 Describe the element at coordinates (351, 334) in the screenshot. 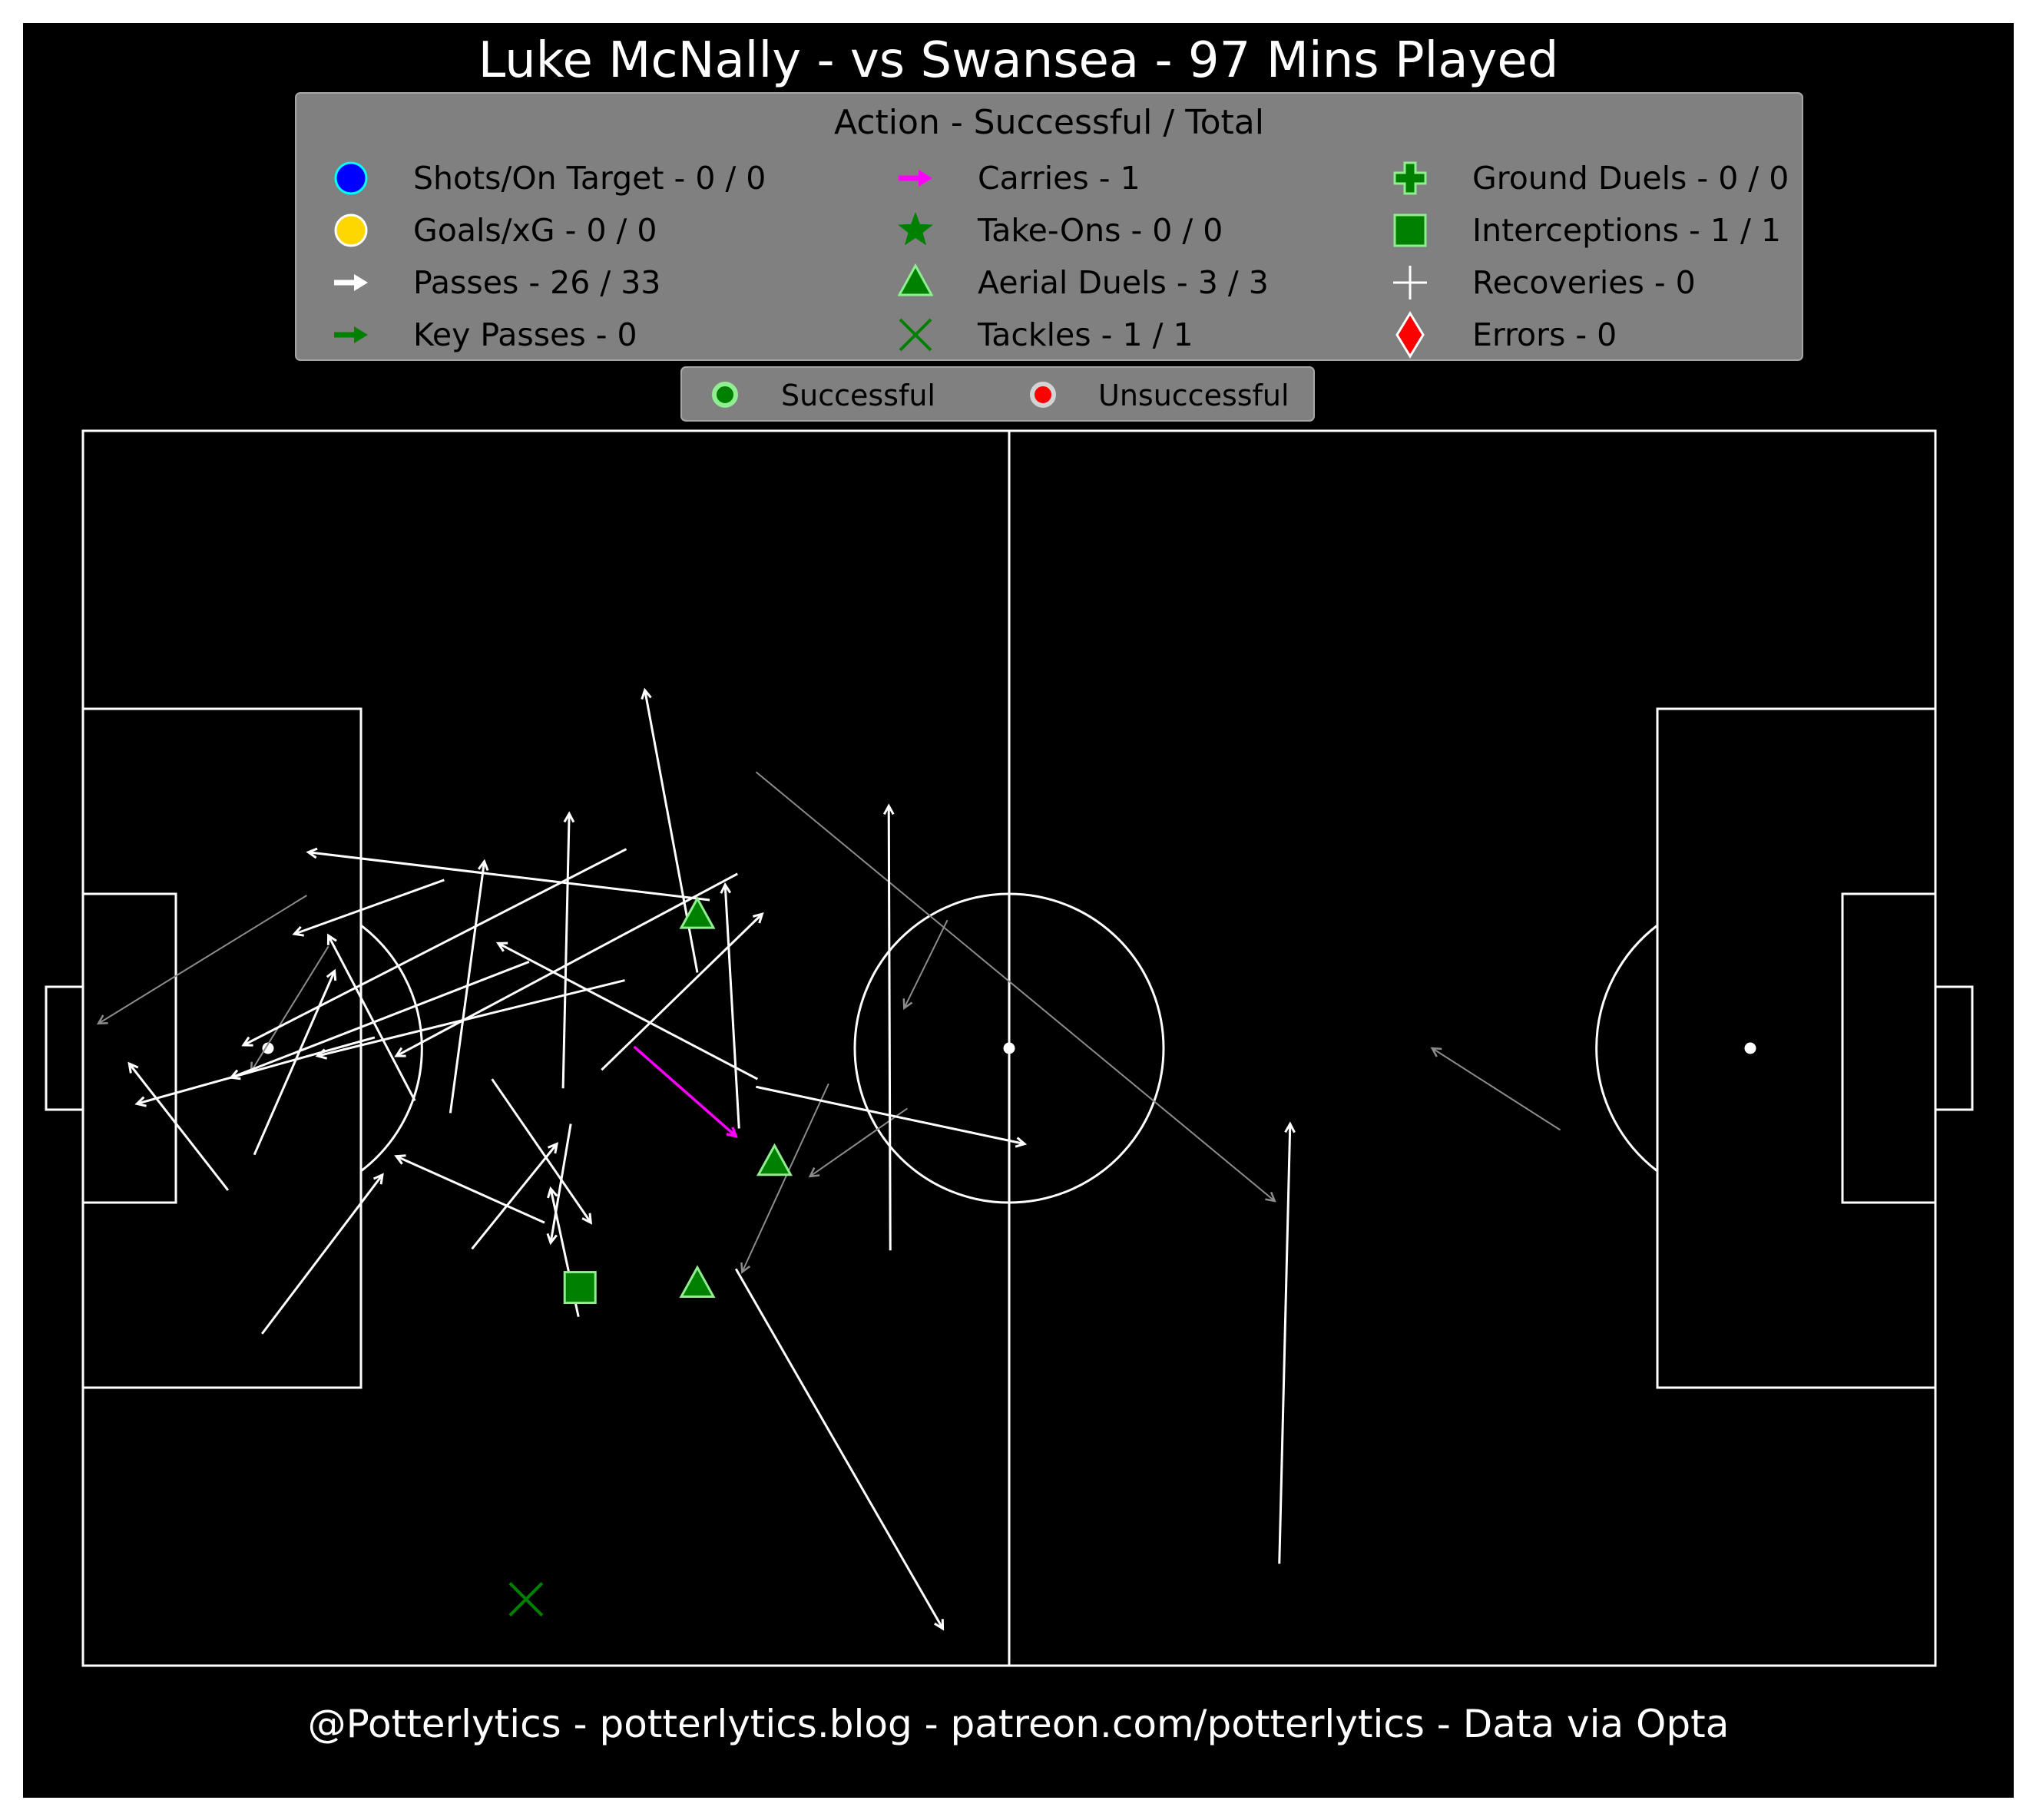

I see `arrow-green-icon` at that location.